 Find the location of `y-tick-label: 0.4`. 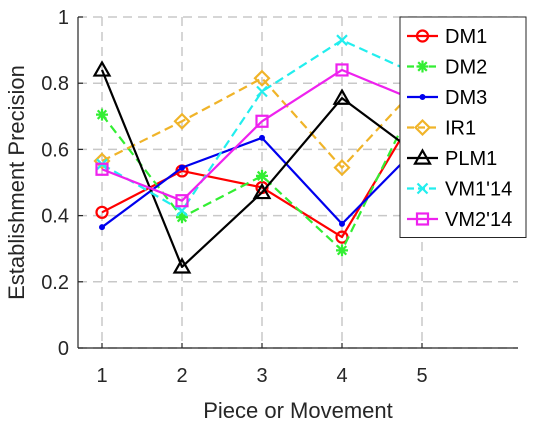

y-tick-label: 0.4 is located at coordinates (55, 217).